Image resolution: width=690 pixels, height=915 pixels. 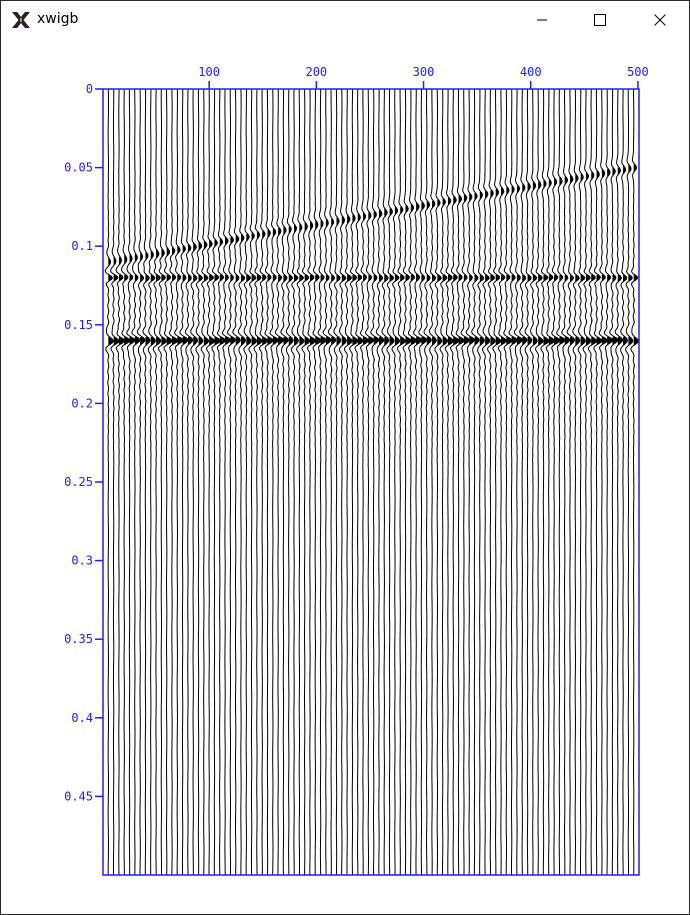 What do you see at coordinates (82, 718) in the screenshot?
I see `y-tick-label: 0.4` at bounding box center [82, 718].